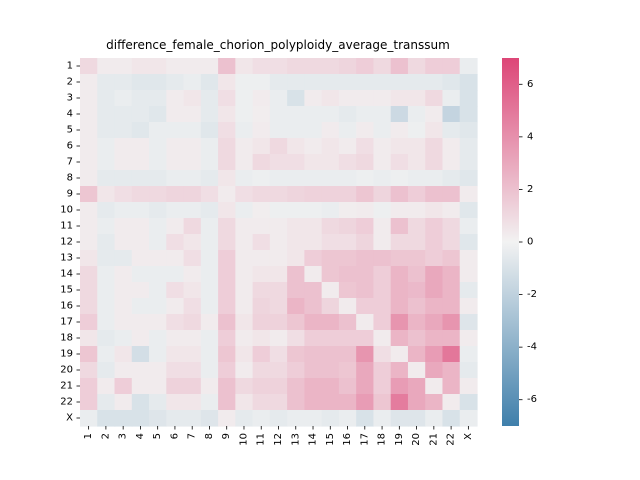  I want to click on colorbar-axis: -6 -4 -2 0 2 4 6, so click(528, 242).